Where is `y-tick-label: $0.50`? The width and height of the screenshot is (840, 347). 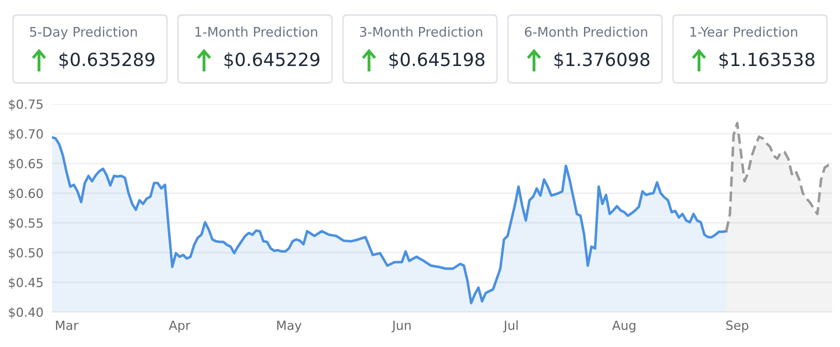 y-tick-label: $0.50 is located at coordinates (25, 254).